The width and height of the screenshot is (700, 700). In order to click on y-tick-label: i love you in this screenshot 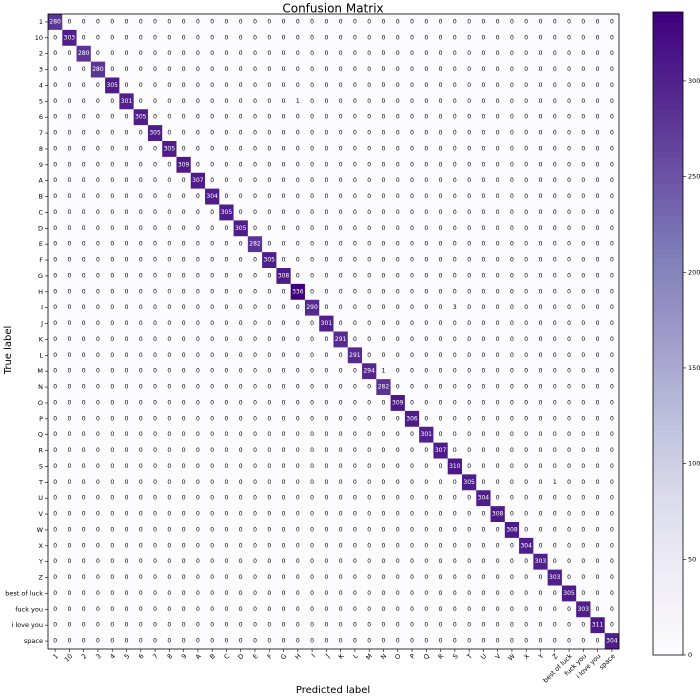, I will do `click(27, 625)`.